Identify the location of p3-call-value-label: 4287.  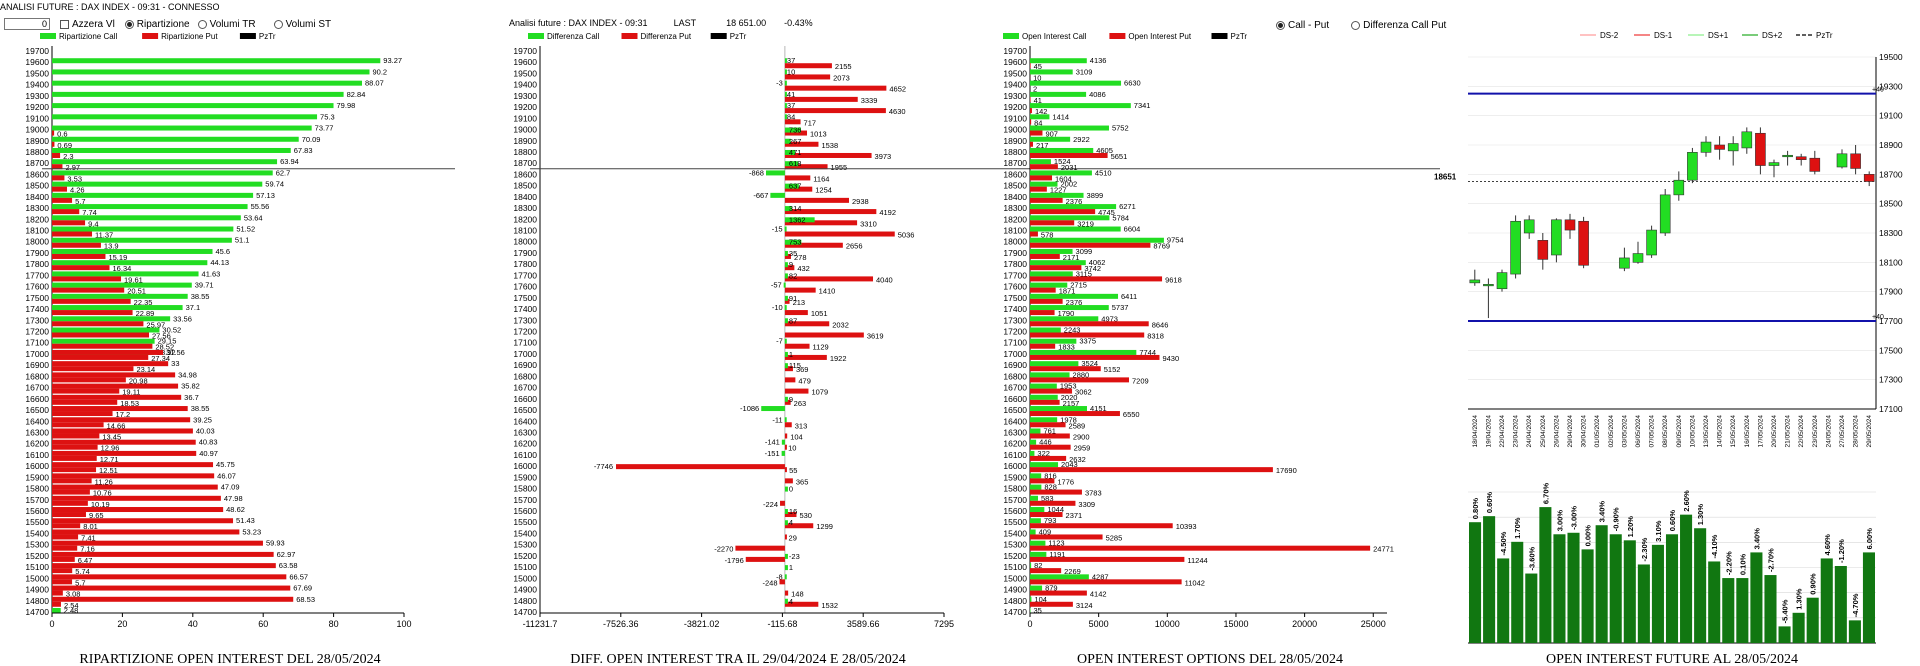
(1100, 576).